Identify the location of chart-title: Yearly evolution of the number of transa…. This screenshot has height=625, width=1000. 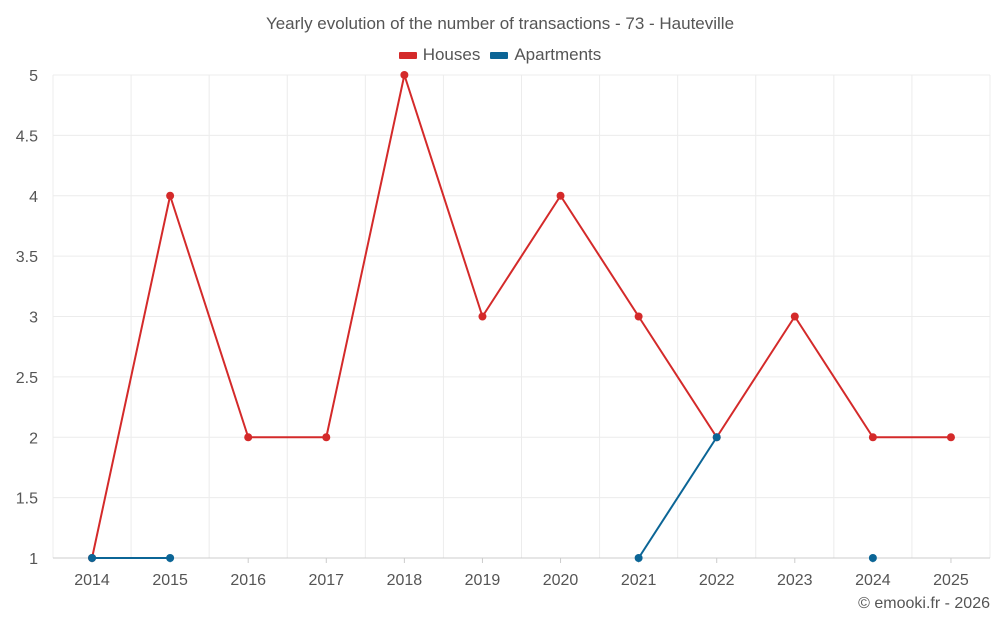
(500, 23).